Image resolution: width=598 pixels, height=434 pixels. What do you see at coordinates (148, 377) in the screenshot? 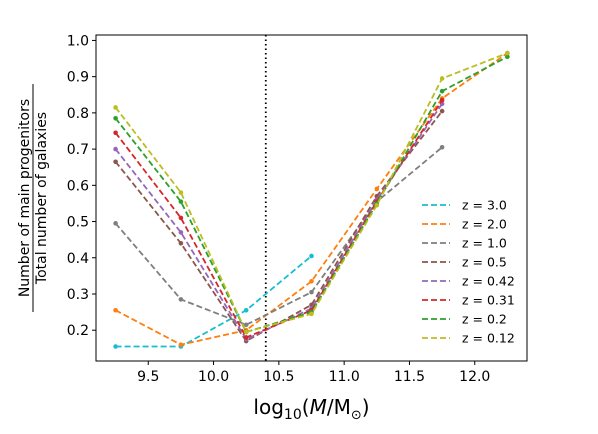
I see `x-tick-label: 9.5` at bounding box center [148, 377].